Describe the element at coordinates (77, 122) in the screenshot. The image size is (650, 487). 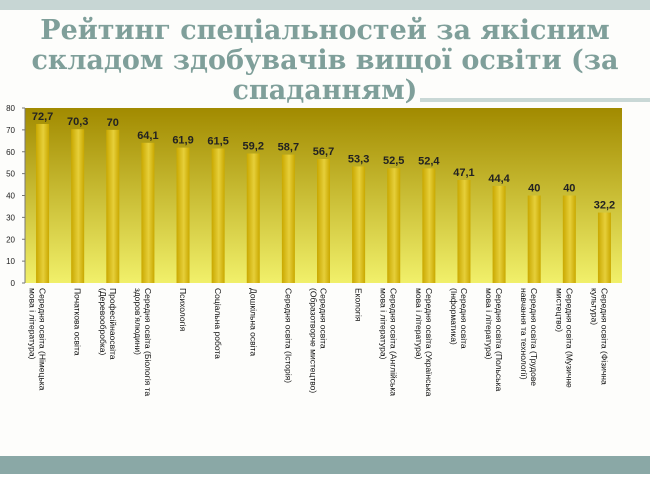
I see `value-label: 70,3` at that location.